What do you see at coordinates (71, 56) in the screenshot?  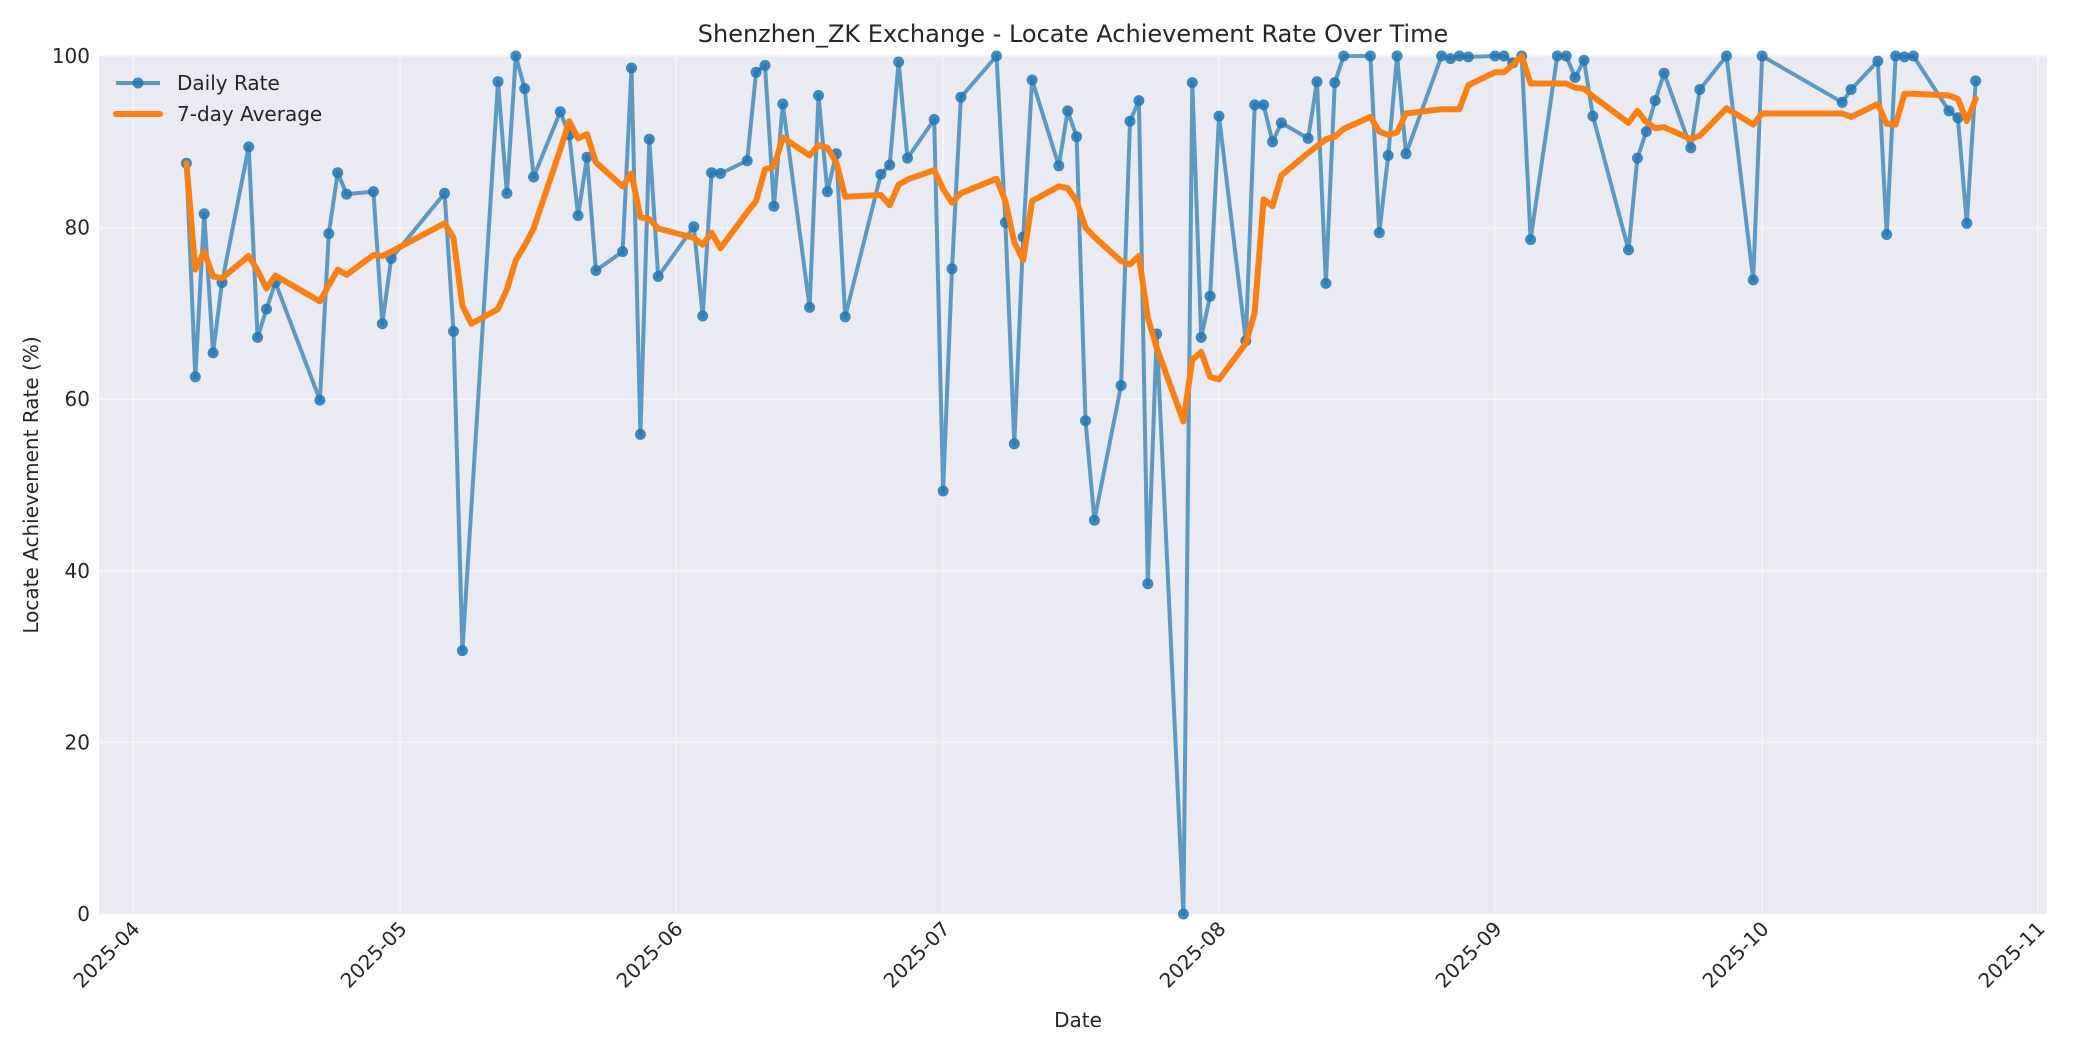 I see `y-tick-label: 100` at bounding box center [71, 56].